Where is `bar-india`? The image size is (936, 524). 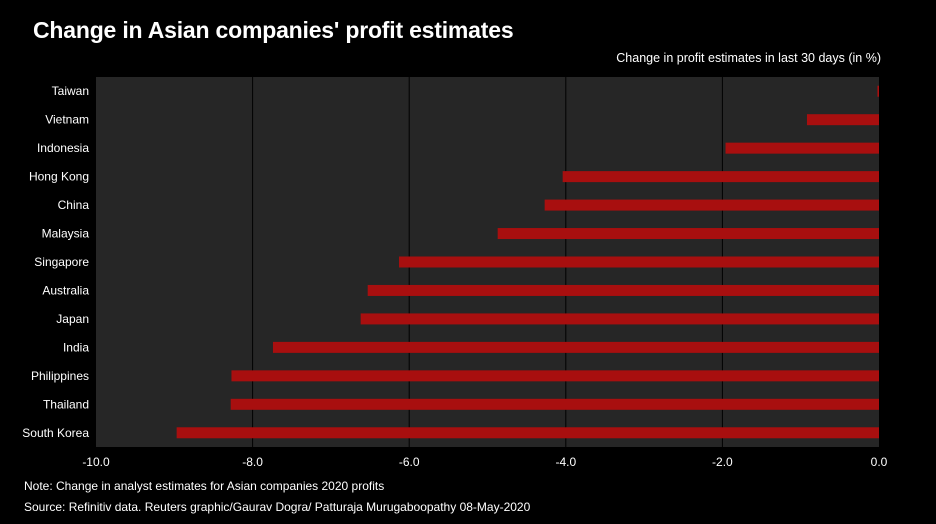 bar-india is located at coordinates (575, 347).